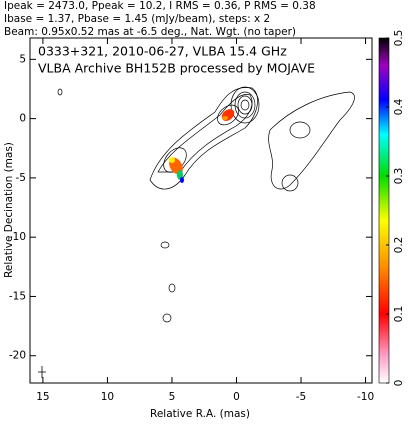  What do you see at coordinates (200, 414) in the screenshot?
I see `x-axis-label: Relative R.A. (mas)` at bounding box center [200, 414].